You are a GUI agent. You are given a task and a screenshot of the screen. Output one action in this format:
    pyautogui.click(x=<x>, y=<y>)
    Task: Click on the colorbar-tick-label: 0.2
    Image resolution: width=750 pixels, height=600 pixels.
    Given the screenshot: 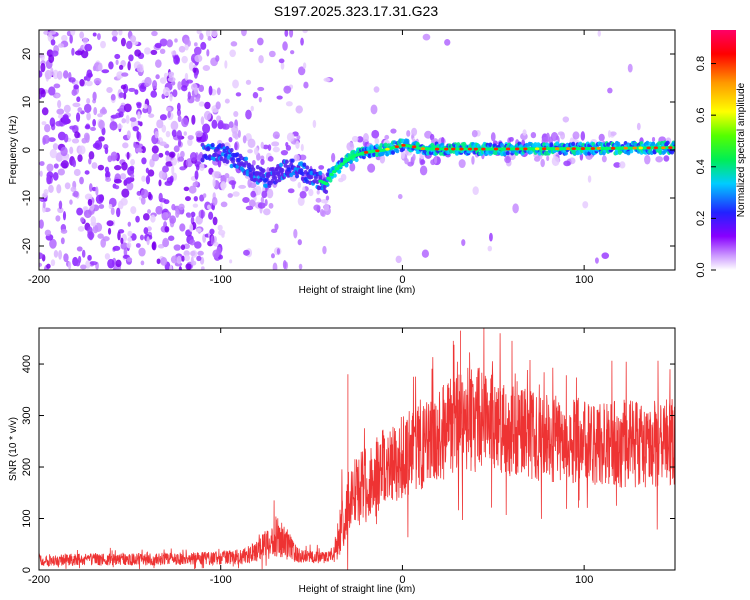 What is the action you would take?
    pyautogui.click(x=701, y=218)
    